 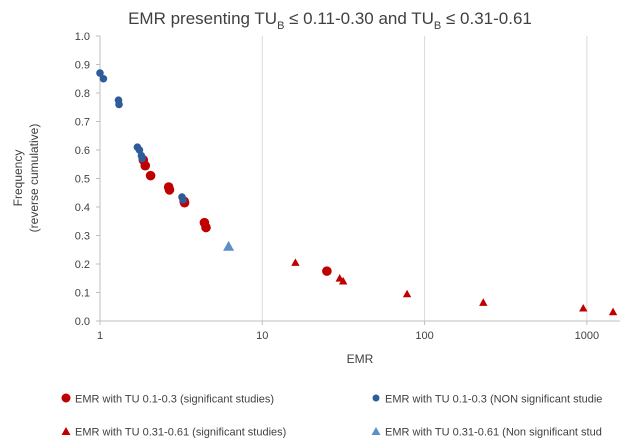 I want to click on y-tick-label: 0.0, so click(x=82, y=322).